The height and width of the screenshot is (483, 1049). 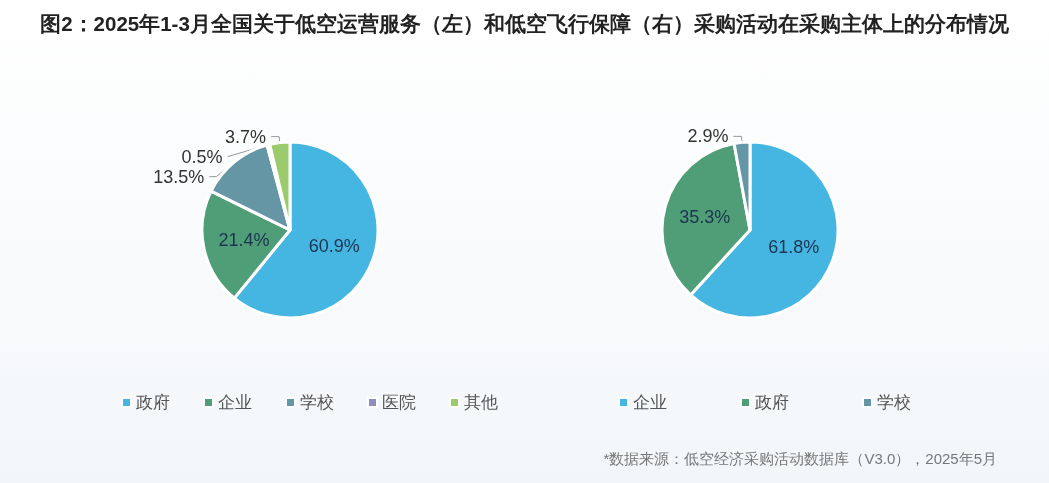 What do you see at coordinates (399, 402) in the screenshot?
I see `legend-label: 医院` at bounding box center [399, 402].